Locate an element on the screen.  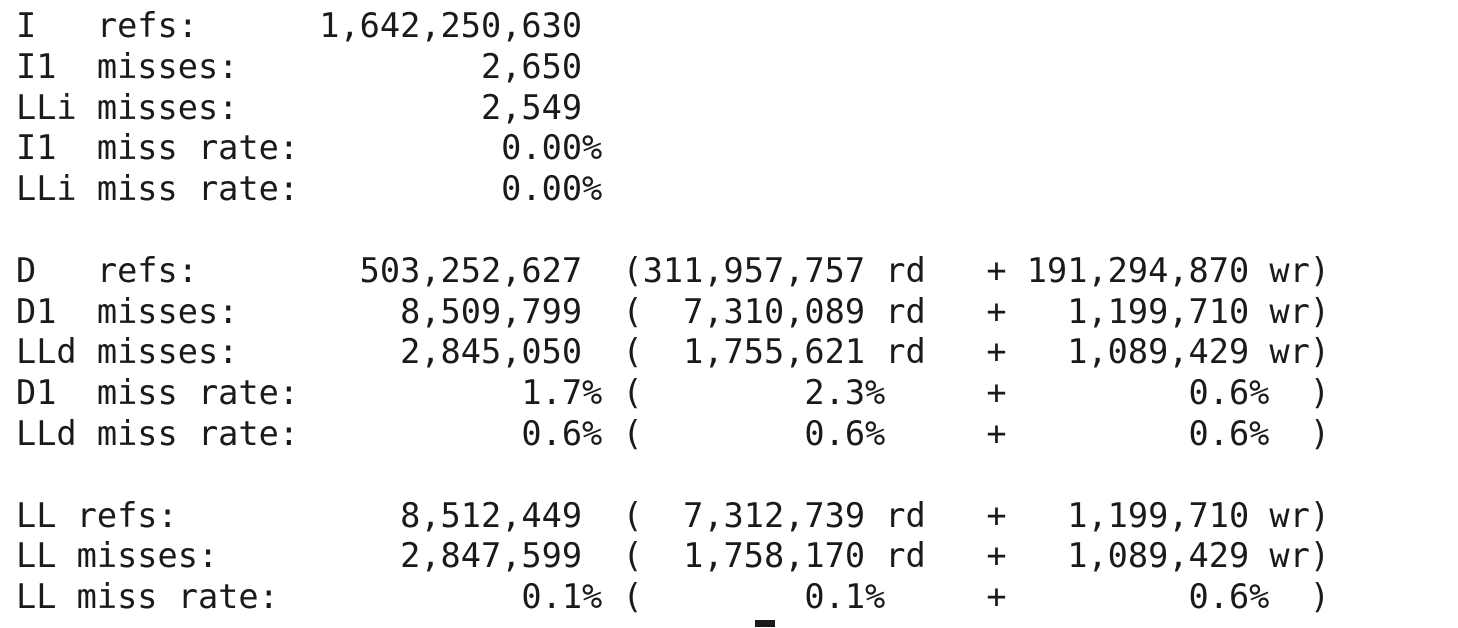
output-line-i1-miss-rate: I1 miss rate: 0.00% is located at coordinates (309, 148).